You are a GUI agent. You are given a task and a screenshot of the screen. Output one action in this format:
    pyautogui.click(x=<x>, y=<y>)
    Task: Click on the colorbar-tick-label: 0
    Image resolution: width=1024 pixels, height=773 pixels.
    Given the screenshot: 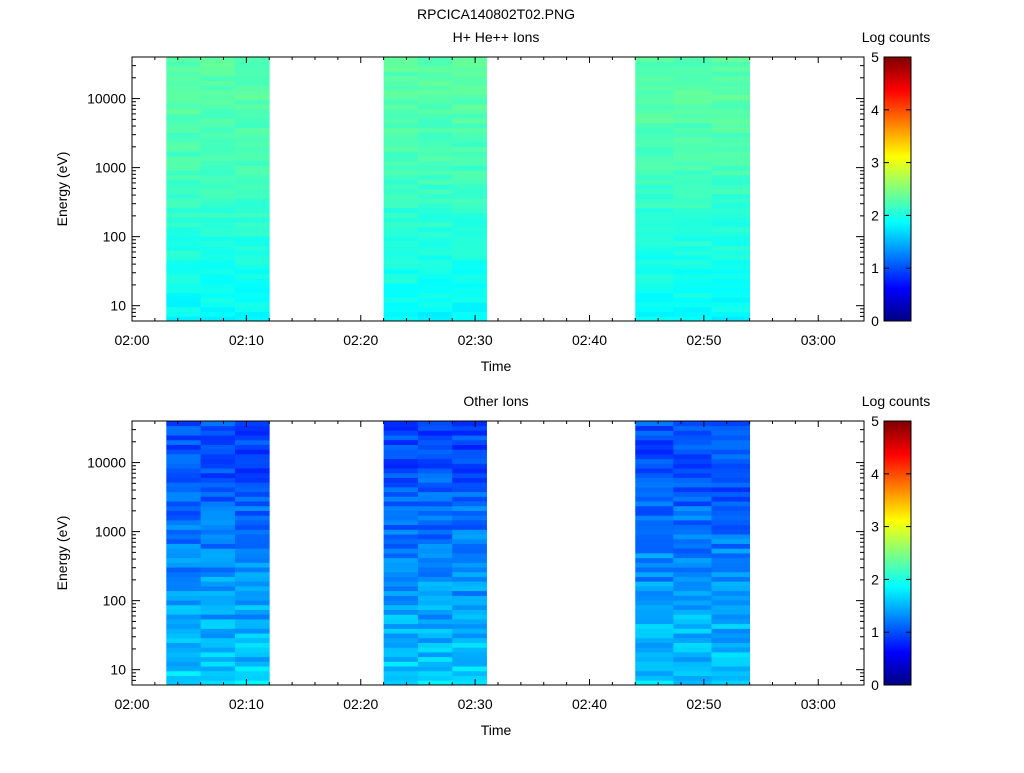 What is the action you would take?
    pyautogui.click(x=875, y=321)
    